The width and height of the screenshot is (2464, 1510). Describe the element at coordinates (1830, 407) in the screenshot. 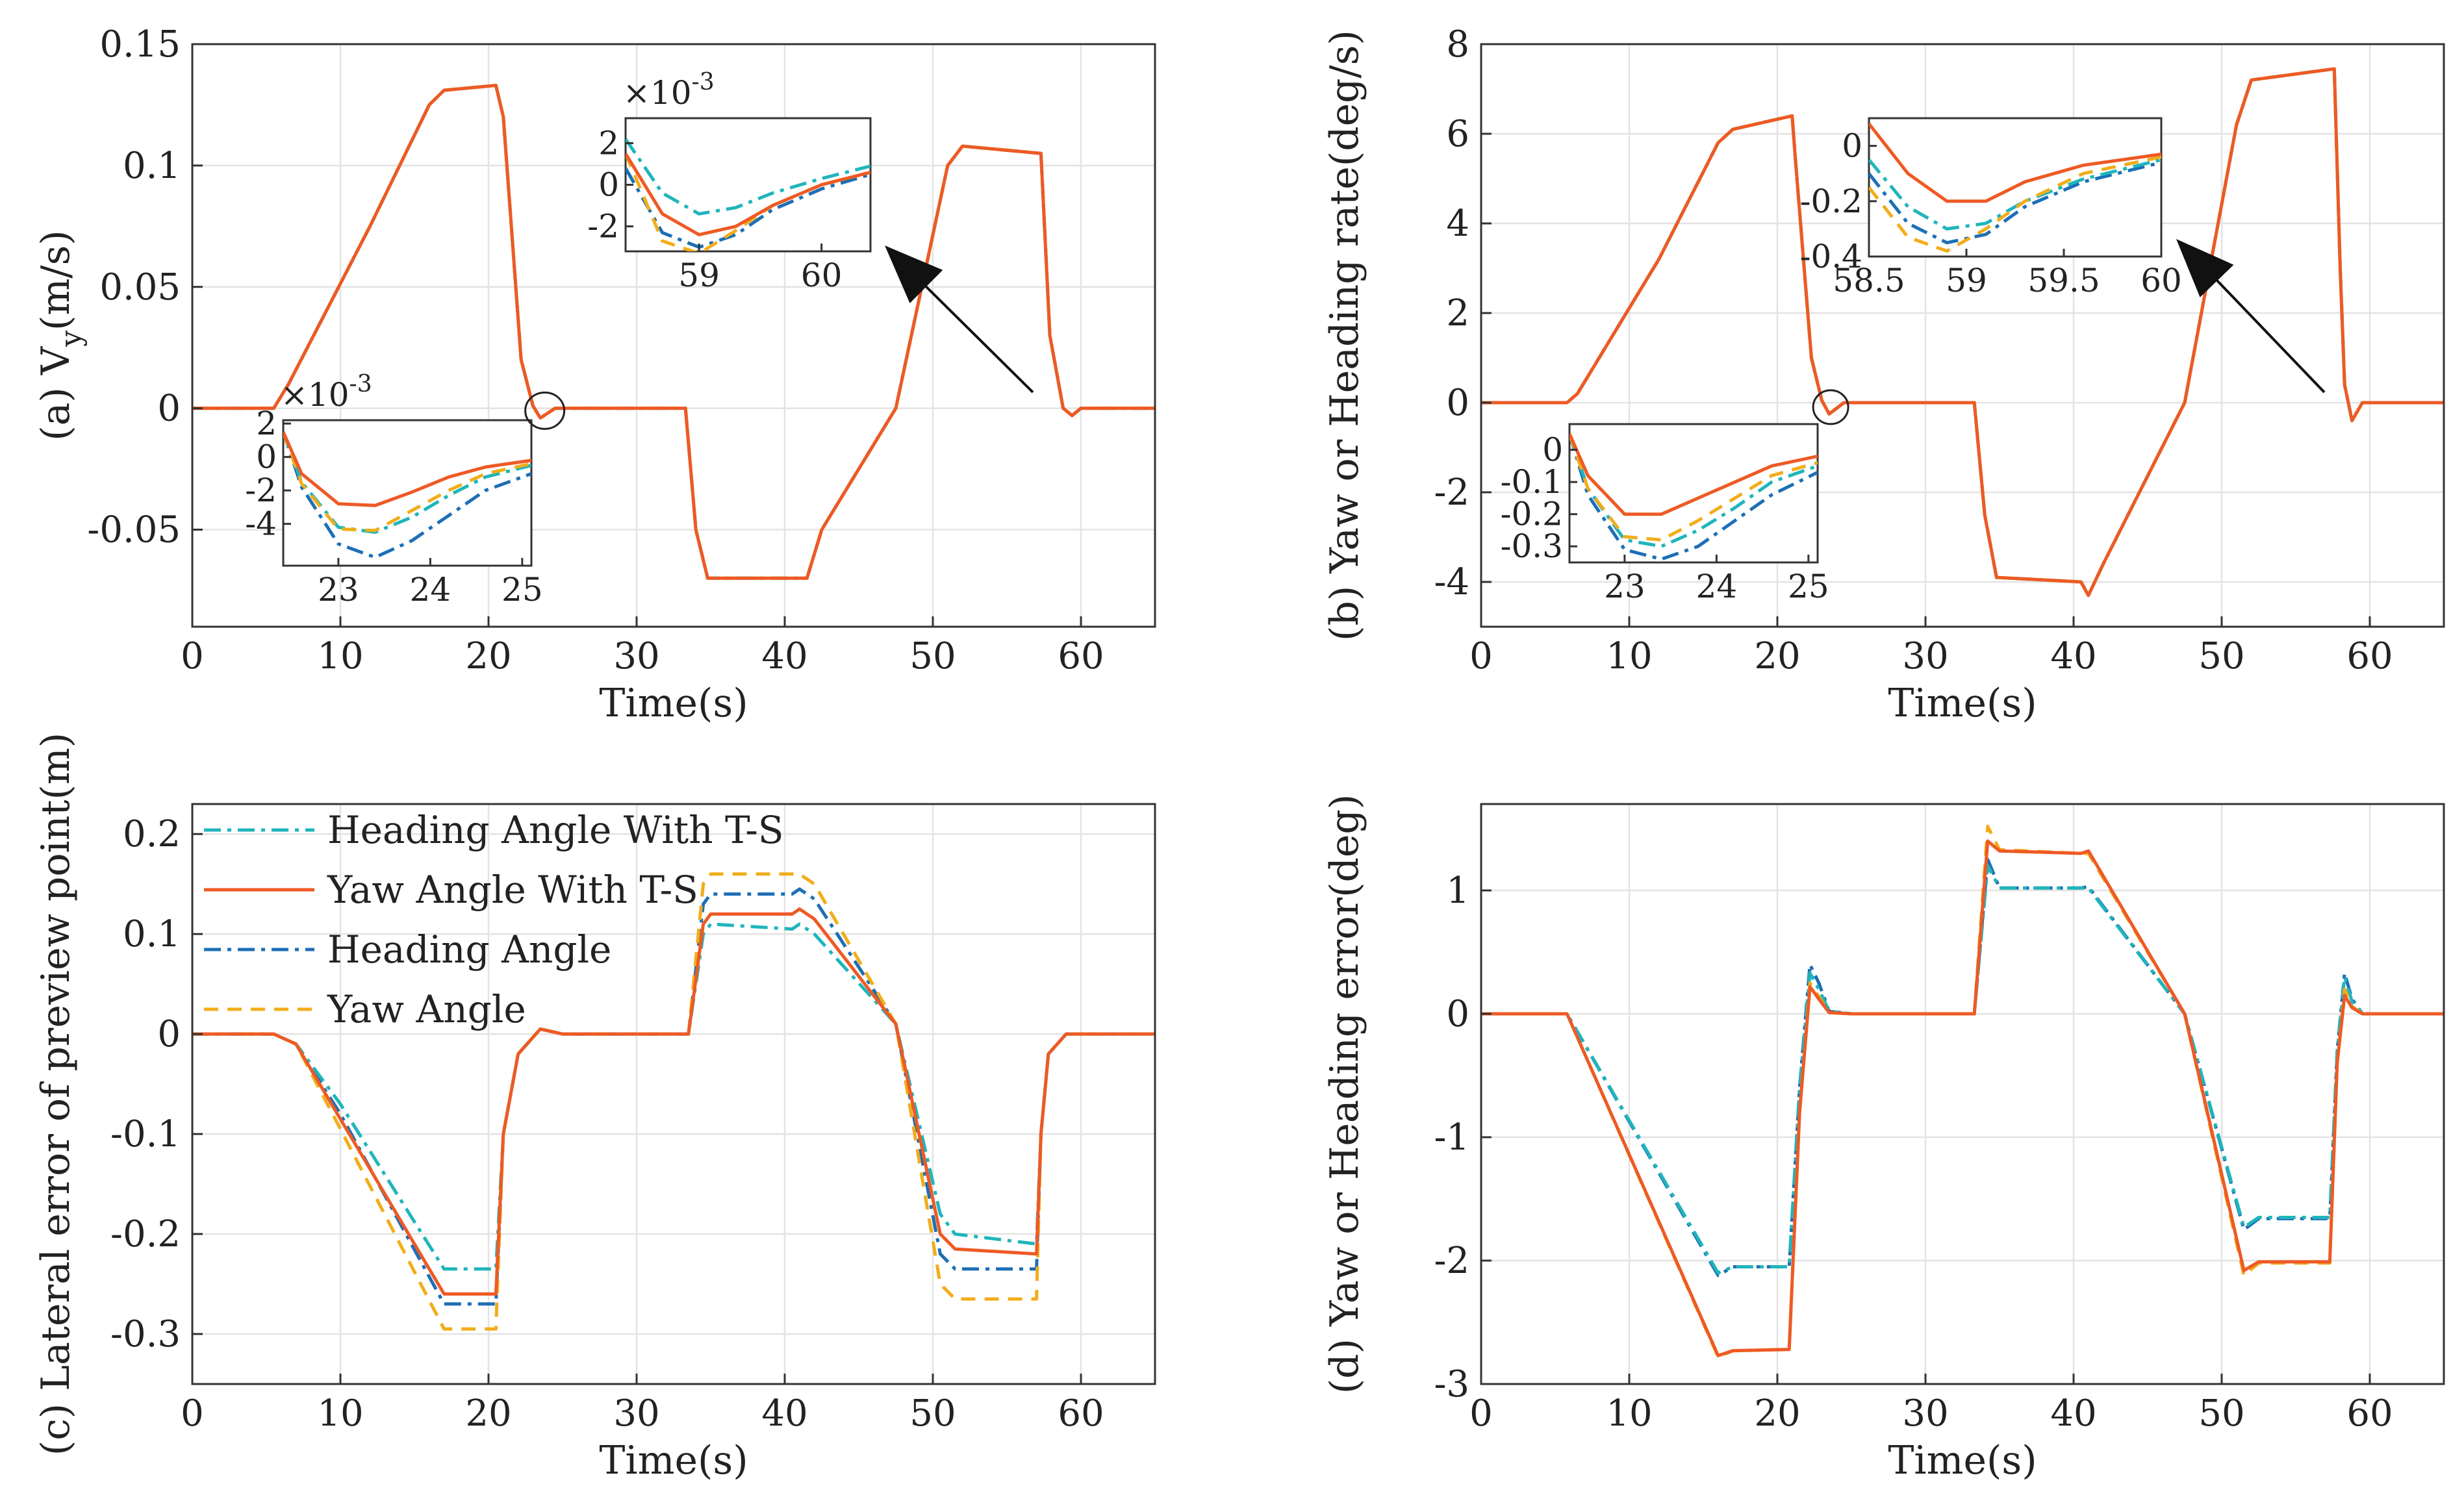

I see `panel-b-zoom-circle` at that location.